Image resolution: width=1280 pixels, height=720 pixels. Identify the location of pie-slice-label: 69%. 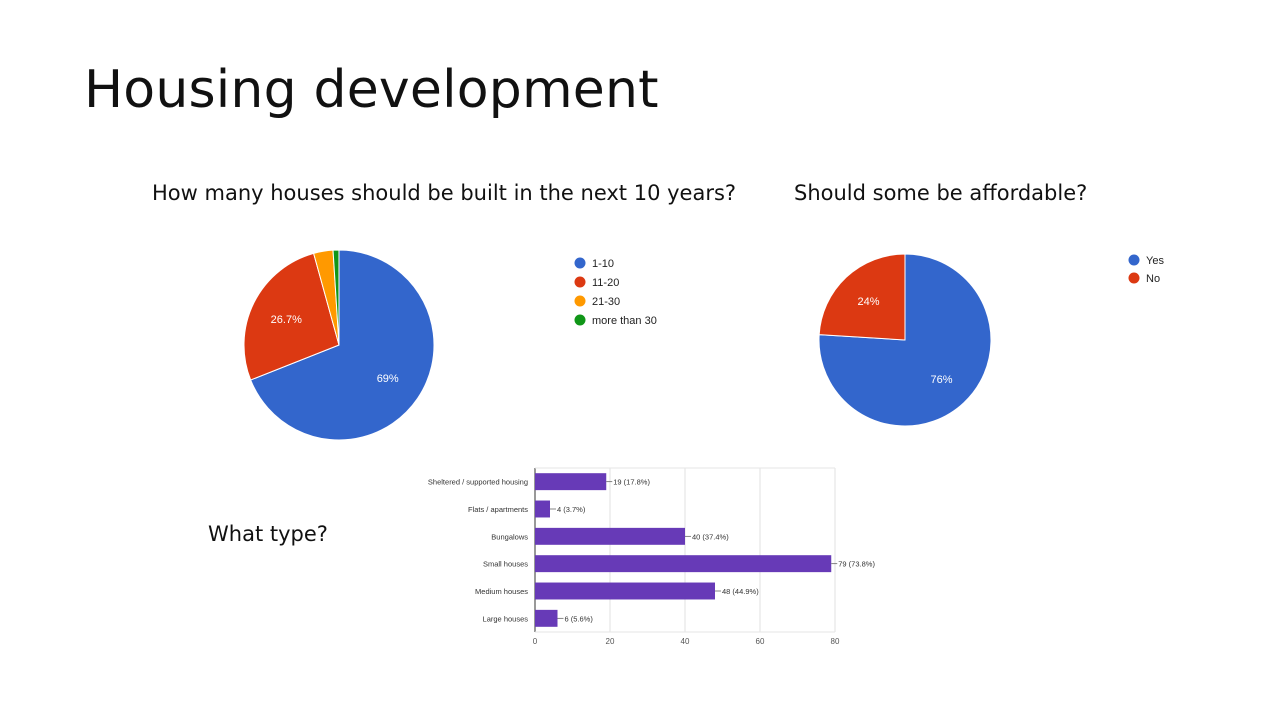
(388, 379).